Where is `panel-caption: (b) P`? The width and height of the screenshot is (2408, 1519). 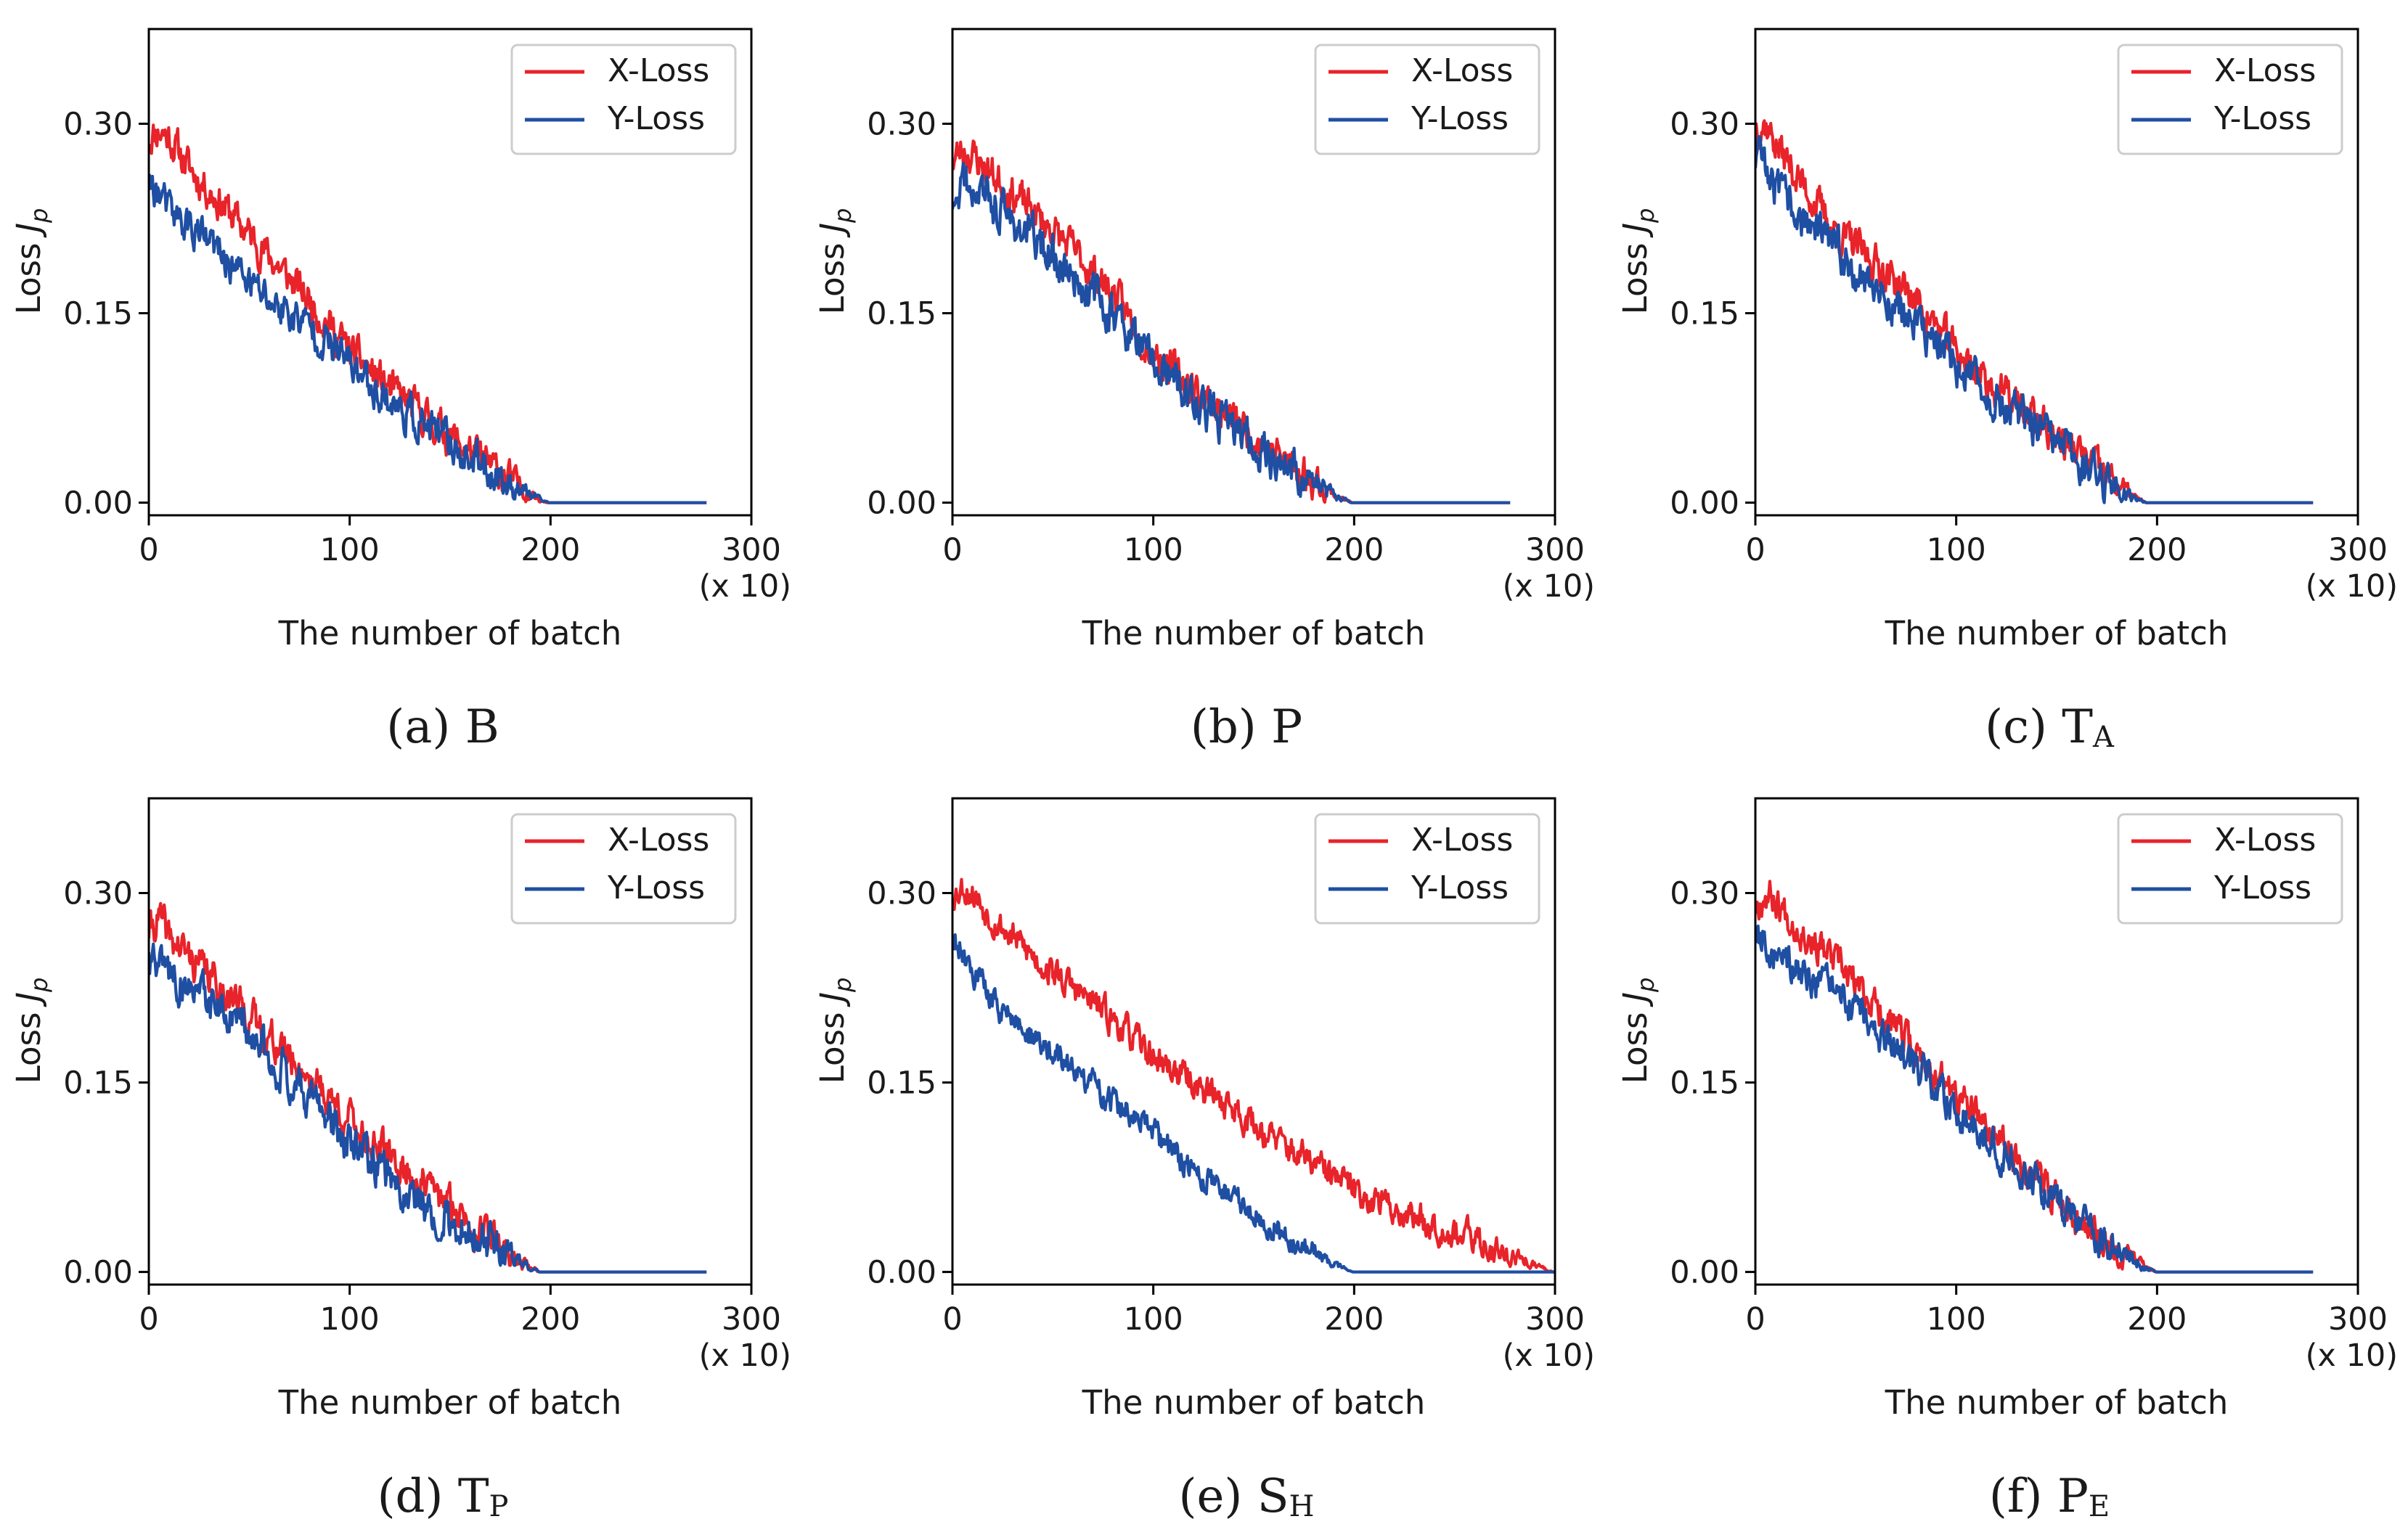 panel-caption: (b) P is located at coordinates (1246, 727).